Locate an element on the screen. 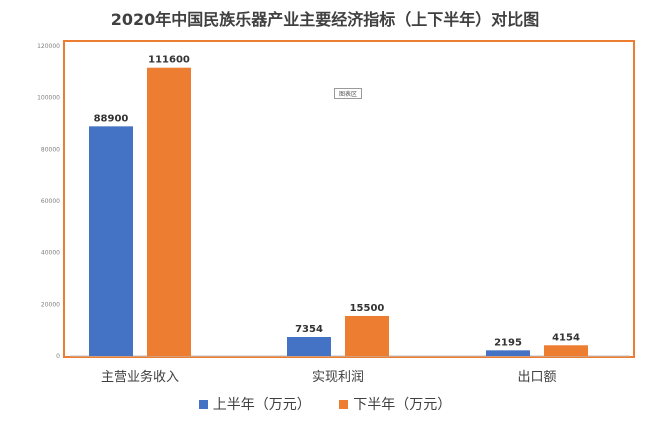  data-label: 2195 is located at coordinates (508, 342).